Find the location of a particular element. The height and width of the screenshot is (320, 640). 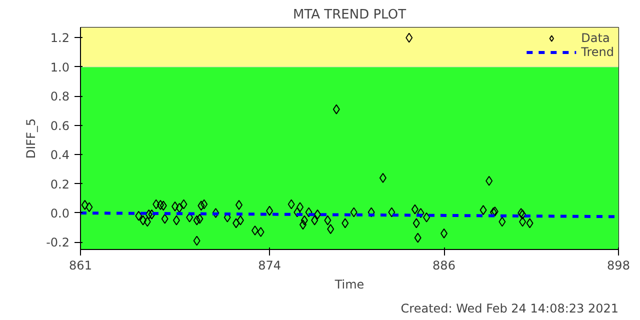

x-tick-label: 861 is located at coordinates (80, 265).